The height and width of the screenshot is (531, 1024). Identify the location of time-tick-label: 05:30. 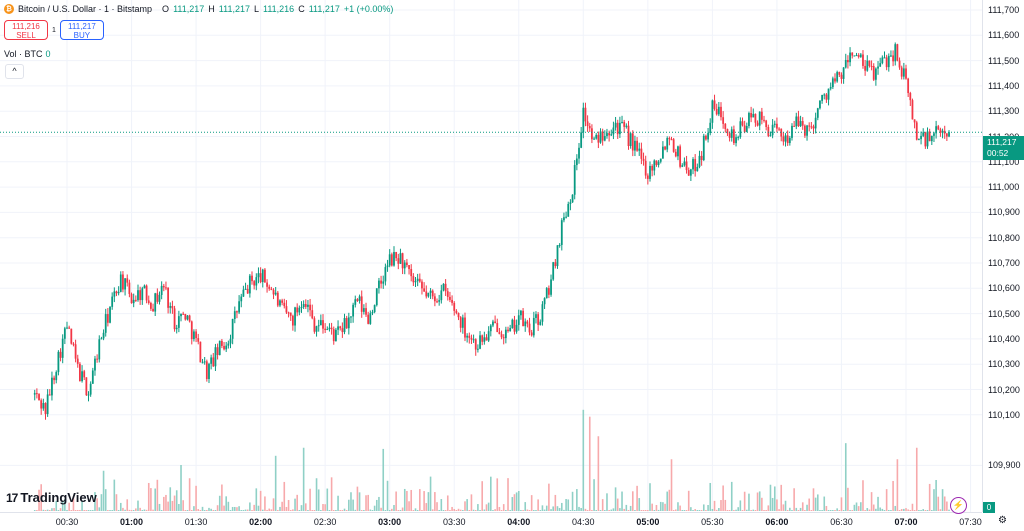
(712, 522).